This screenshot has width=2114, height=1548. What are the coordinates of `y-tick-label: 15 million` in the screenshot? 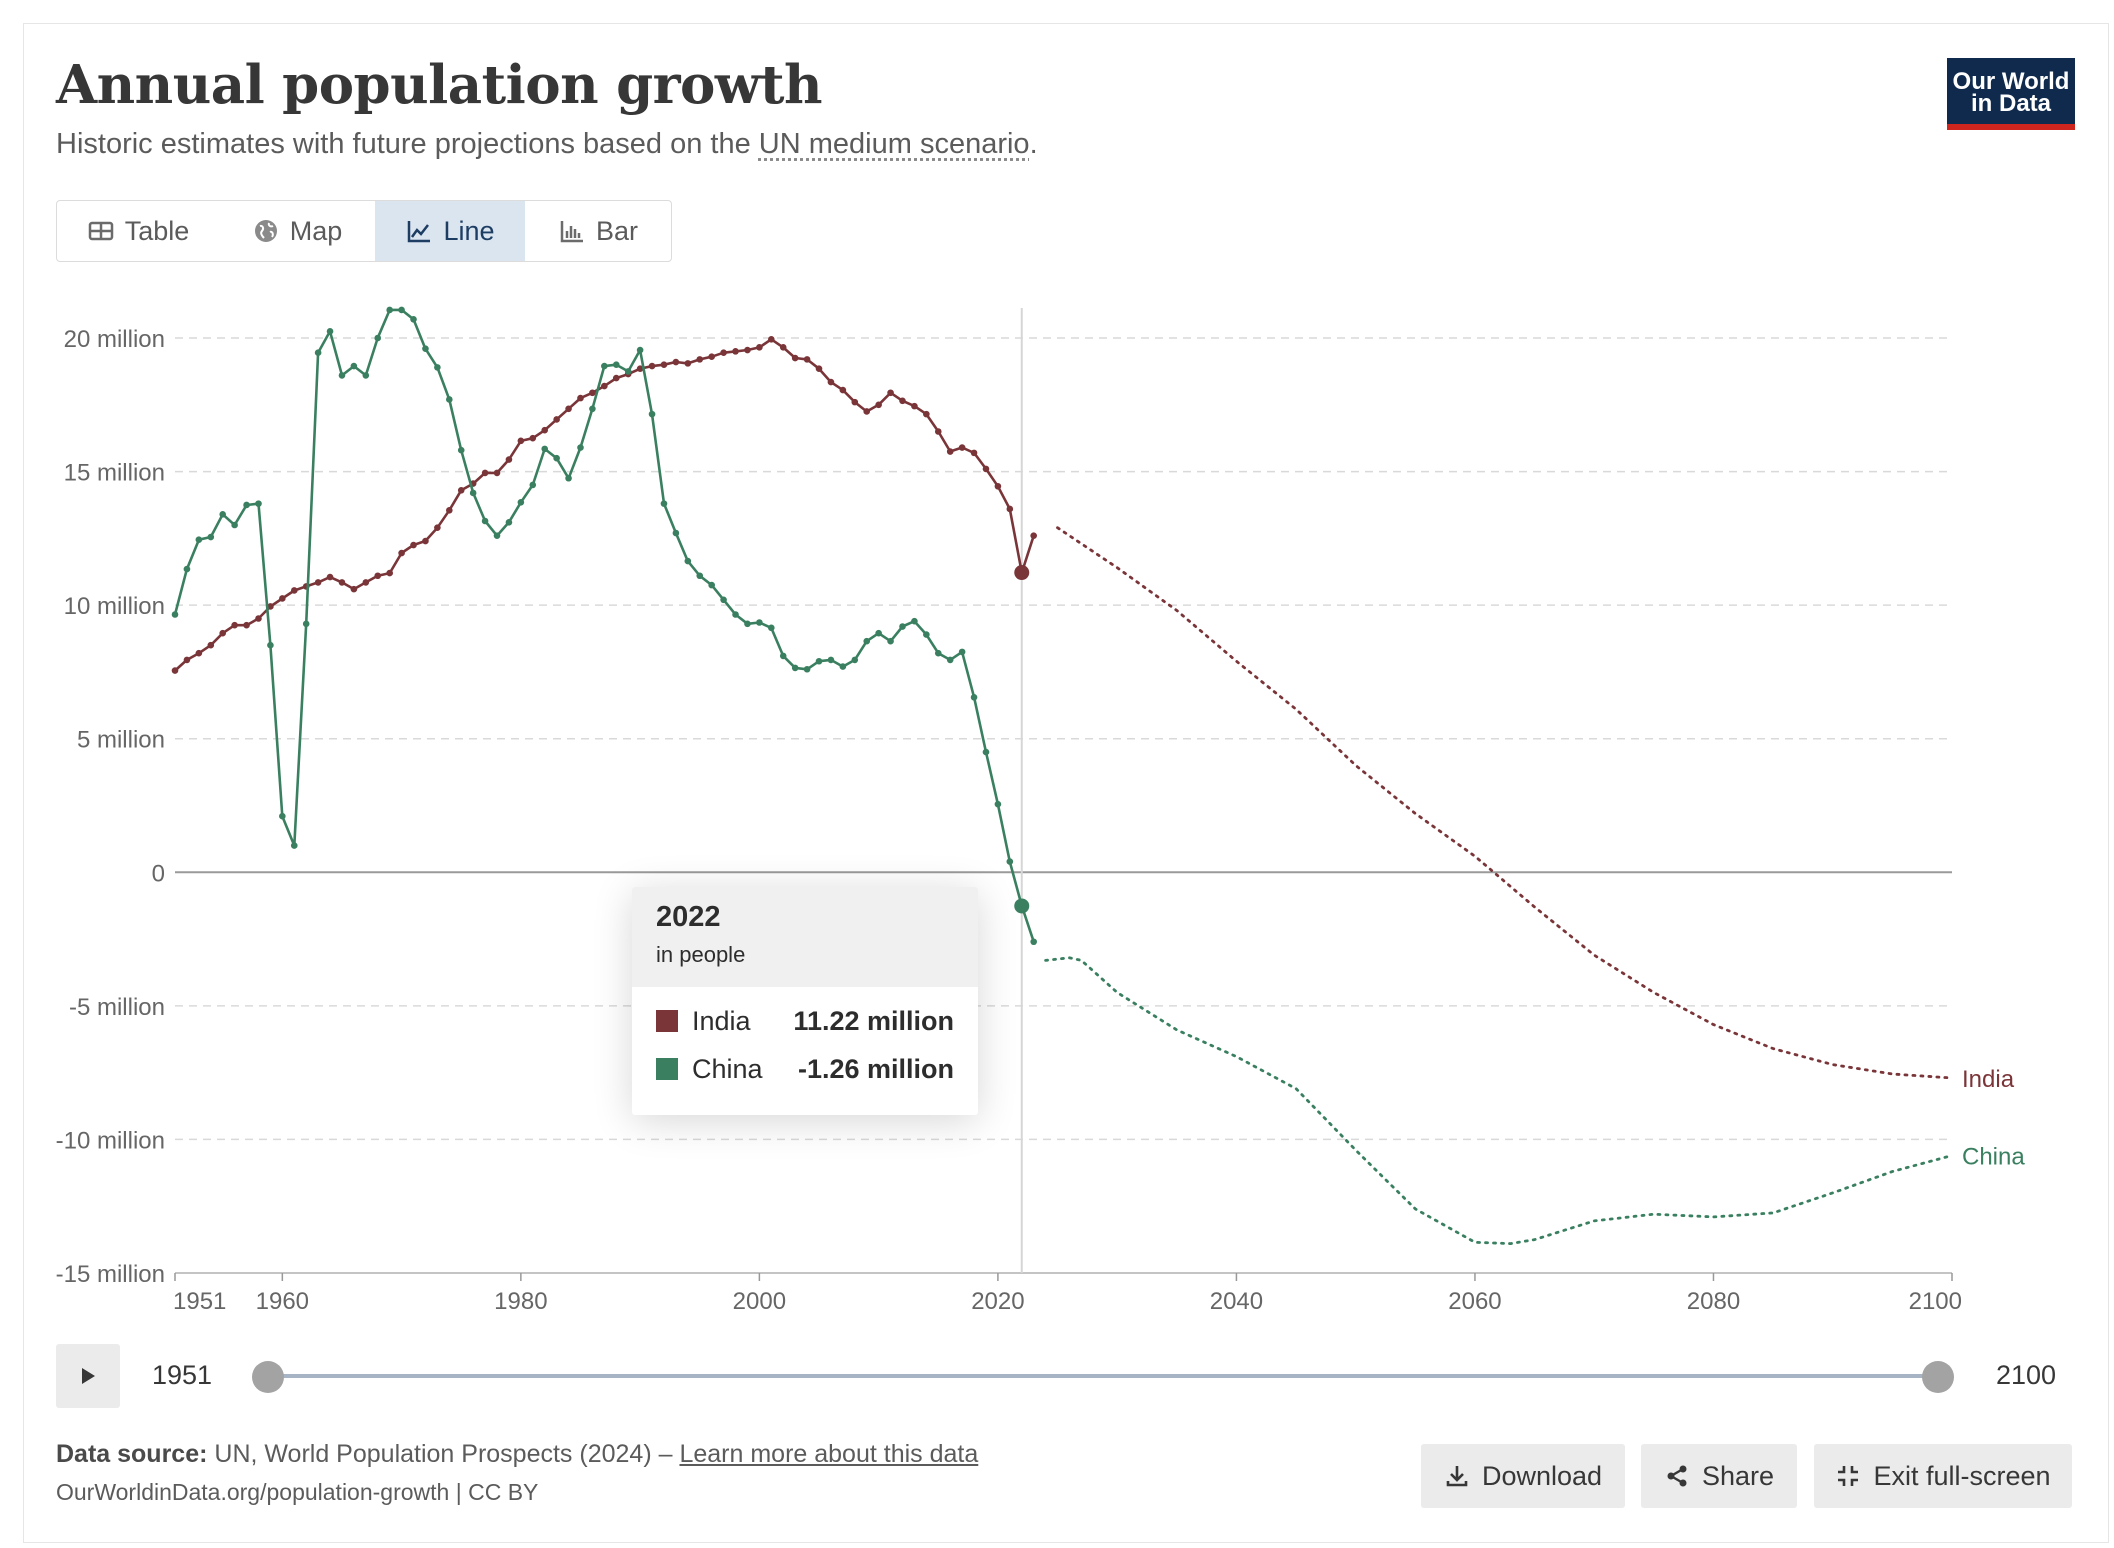 It's located at (114, 473).